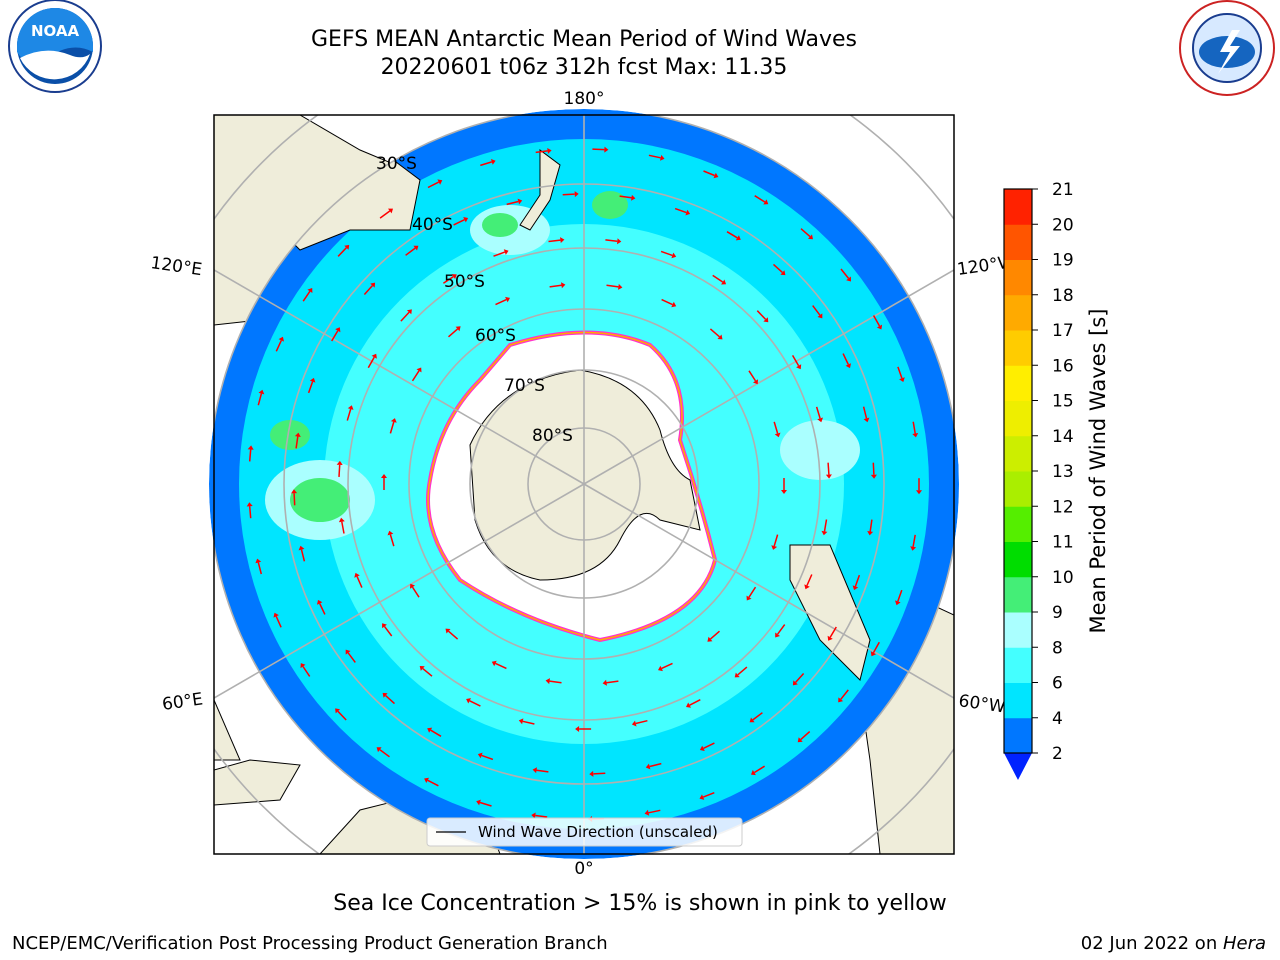 This screenshot has height=960, width=1280. What do you see at coordinates (1063, 190) in the screenshot?
I see `colorbar-tick-label: 21` at bounding box center [1063, 190].